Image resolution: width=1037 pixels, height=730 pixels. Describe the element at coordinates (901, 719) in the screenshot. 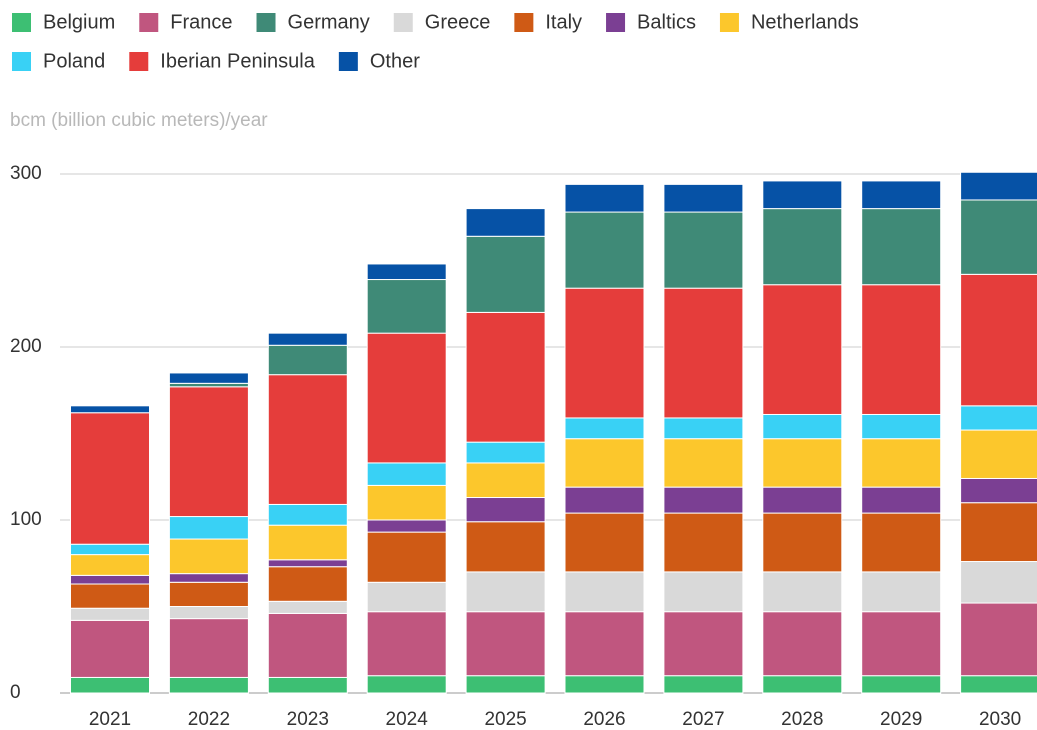

I see `x-tick-label: 2029` at that location.